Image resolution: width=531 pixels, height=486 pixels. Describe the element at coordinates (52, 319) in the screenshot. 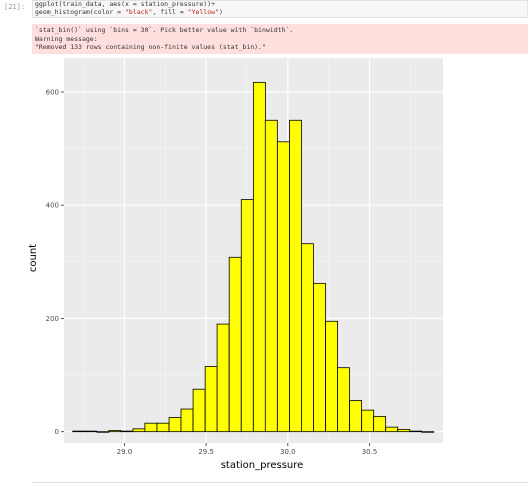

I see `y-tick-label: 200` at that location.